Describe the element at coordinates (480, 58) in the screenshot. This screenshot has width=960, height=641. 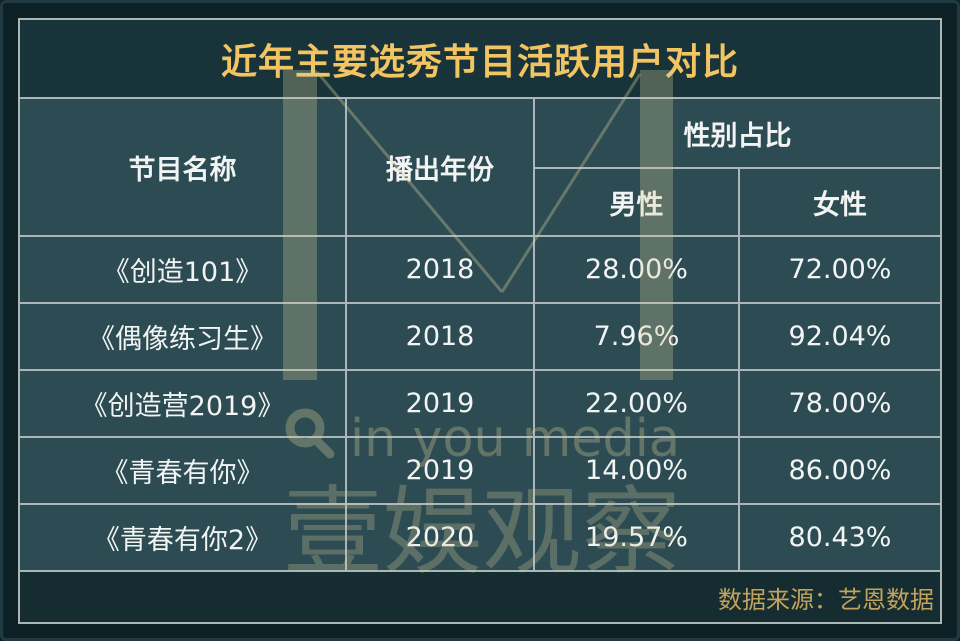
I see `table-title: 近年主要选秀节目活跃用户对比` at that location.